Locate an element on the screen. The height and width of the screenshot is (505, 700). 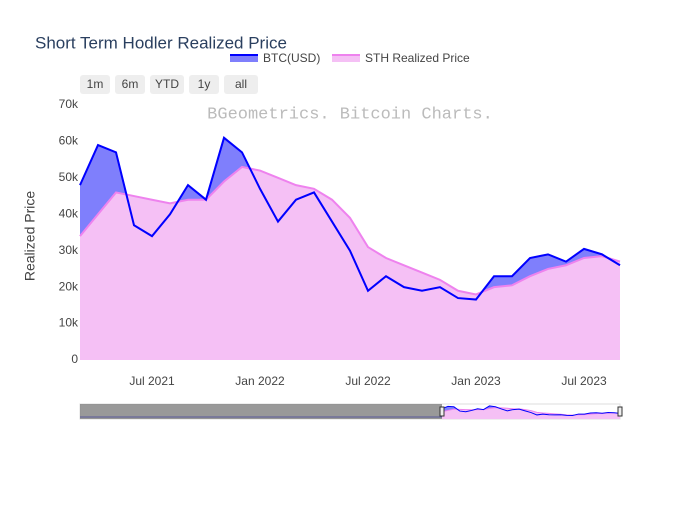
range-button-label: all is located at coordinates (241, 84).